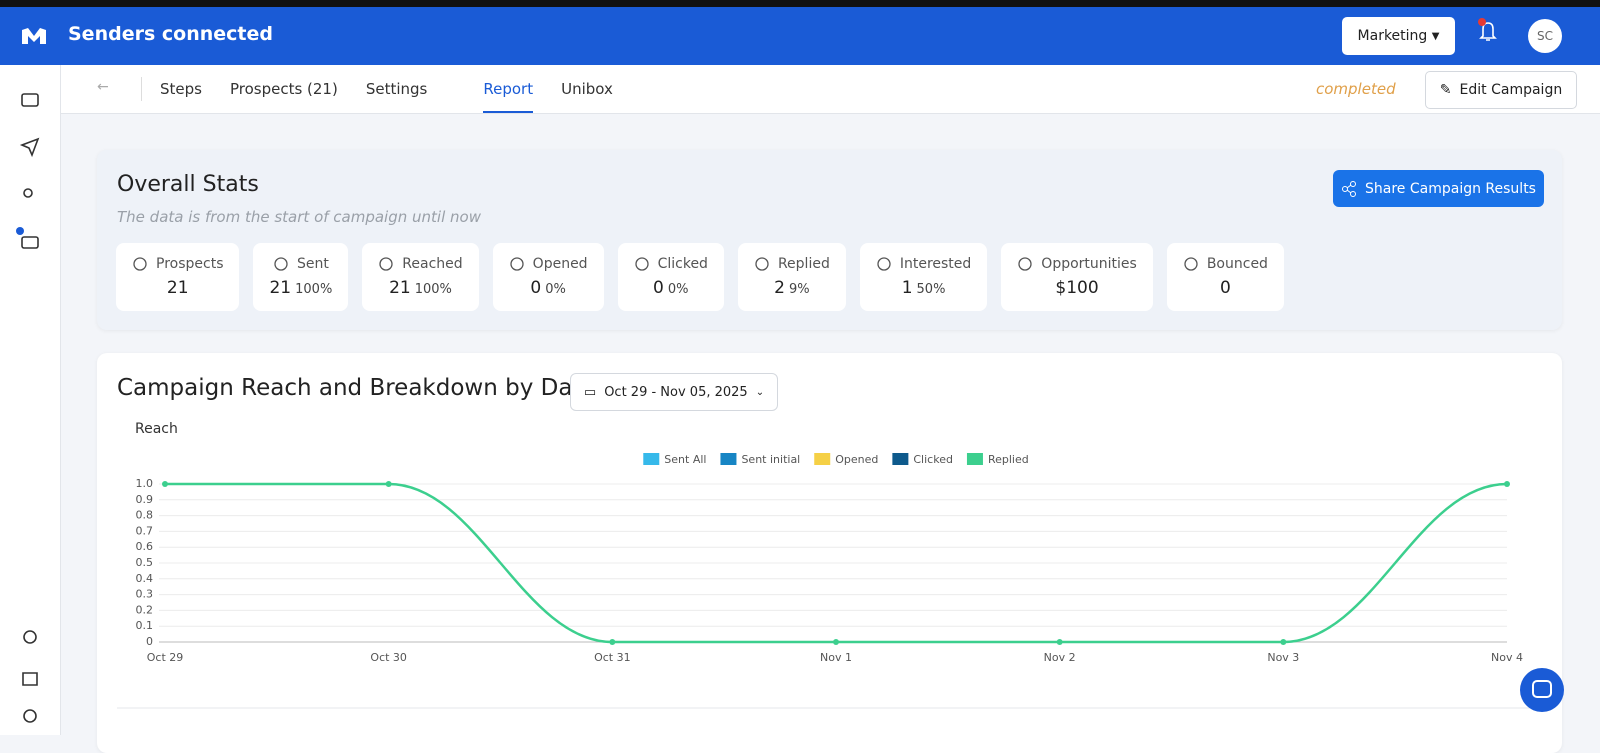 This screenshot has width=1600, height=753. Describe the element at coordinates (181, 89) in the screenshot. I see `tab: Steps` at that location.